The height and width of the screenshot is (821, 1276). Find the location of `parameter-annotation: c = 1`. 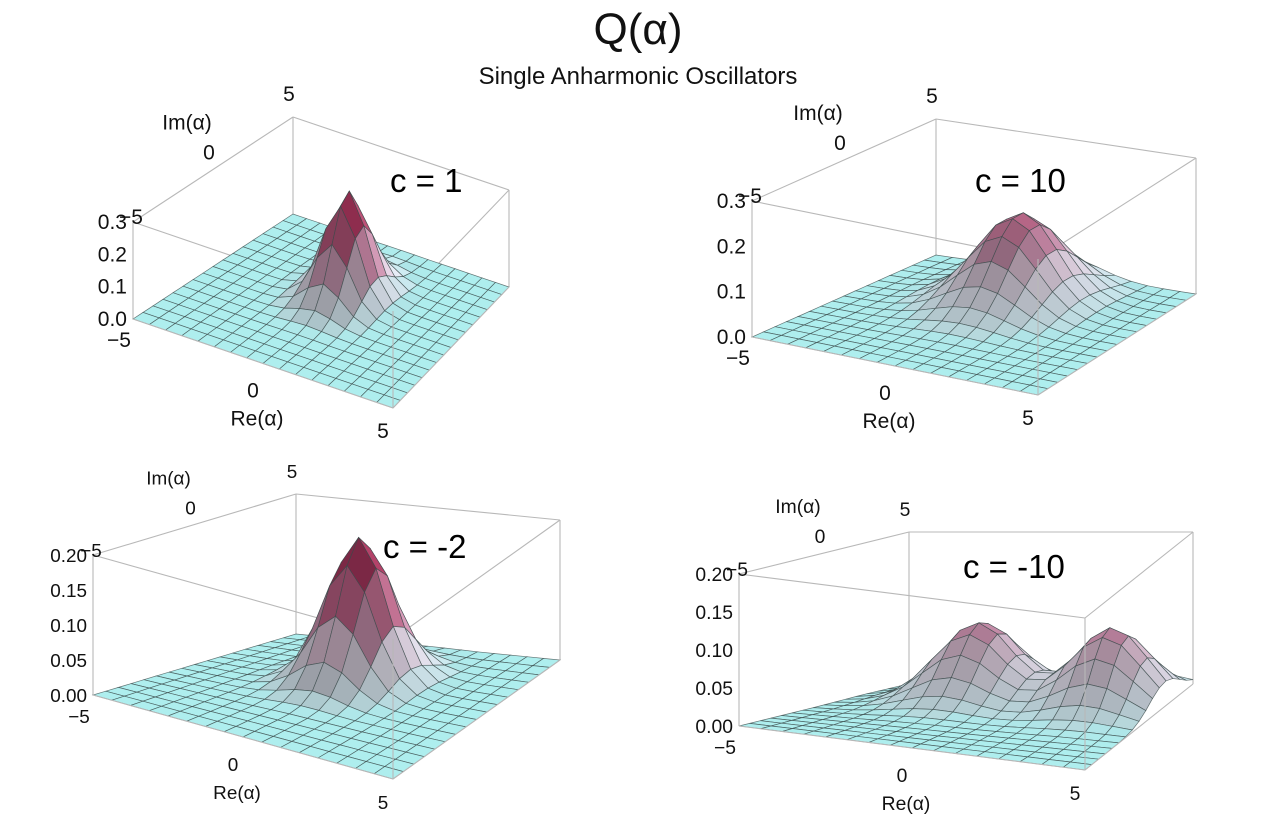

parameter-annotation: c = 1 is located at coordinates (426, 180).